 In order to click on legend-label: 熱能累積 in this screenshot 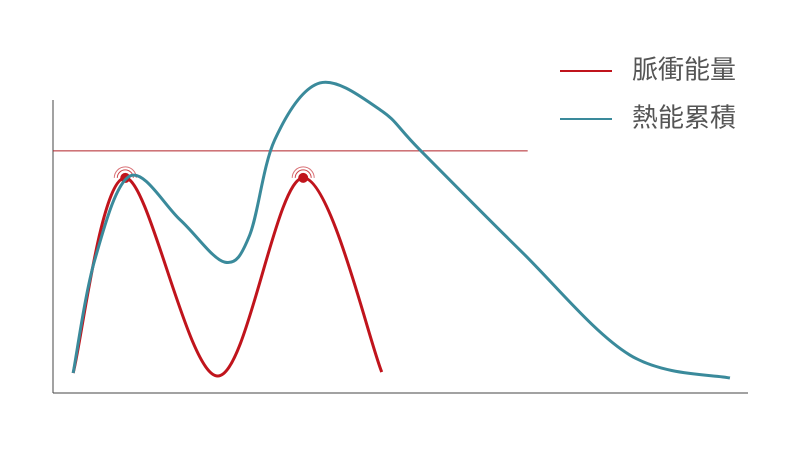, I will do `click(684, 119)`.